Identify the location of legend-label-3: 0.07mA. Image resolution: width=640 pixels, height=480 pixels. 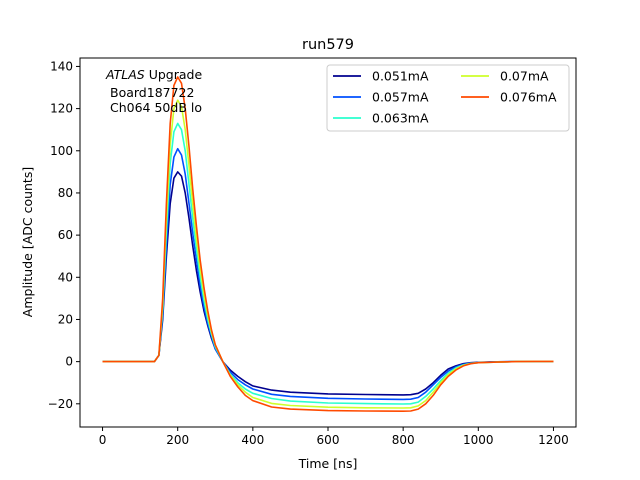
(524, 76).